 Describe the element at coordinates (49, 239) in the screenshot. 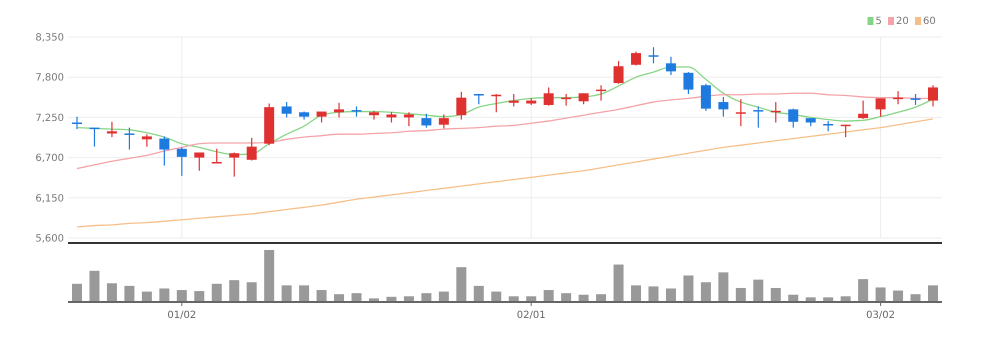

I see `y-tick-label: 5,600` at that location.